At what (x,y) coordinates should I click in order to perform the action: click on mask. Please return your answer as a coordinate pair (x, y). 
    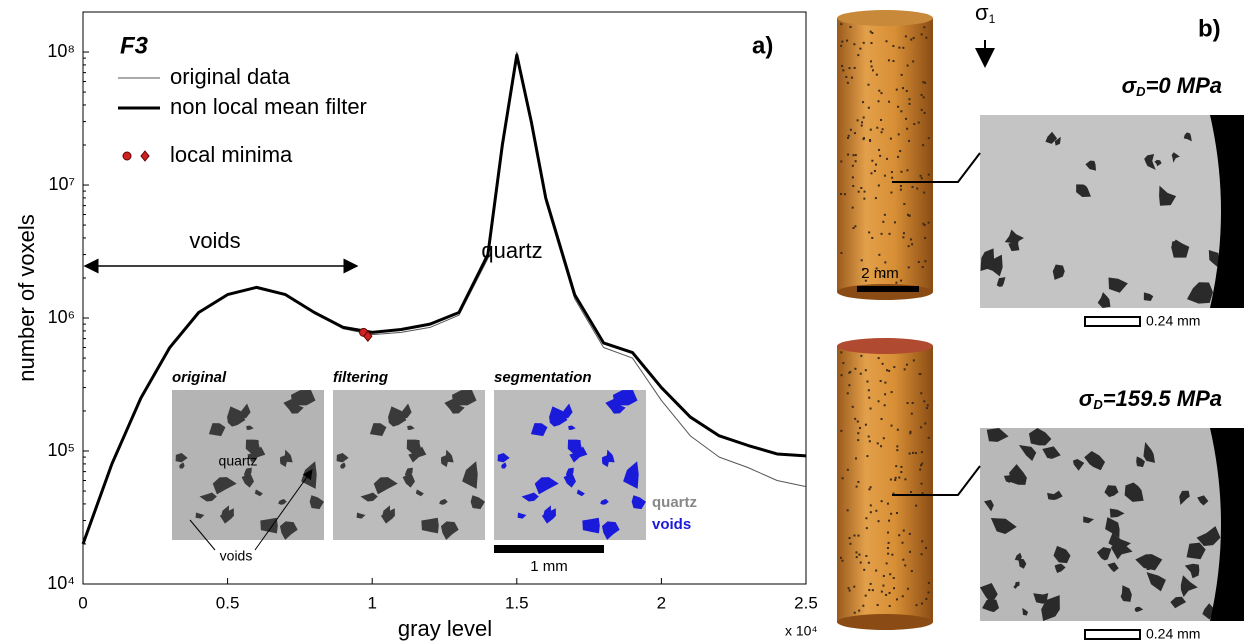
    Looking at the image, I should click on (1227, 524).